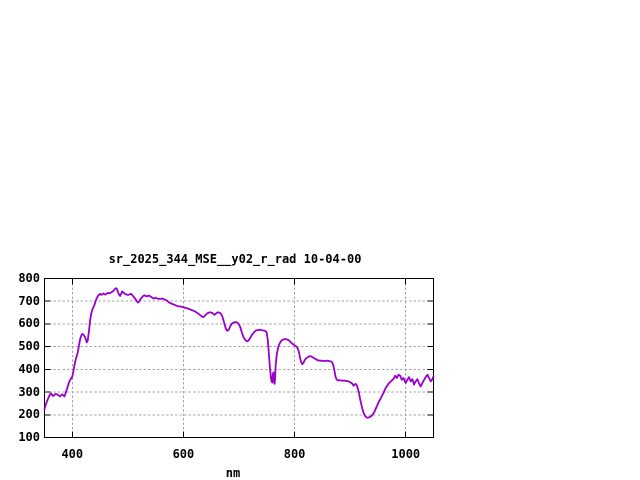 This screenshot has height=480, width=640. Describe the element at coordinates (406, 454) in the screenshot. I see `x-tick-label: 1000` at that location.